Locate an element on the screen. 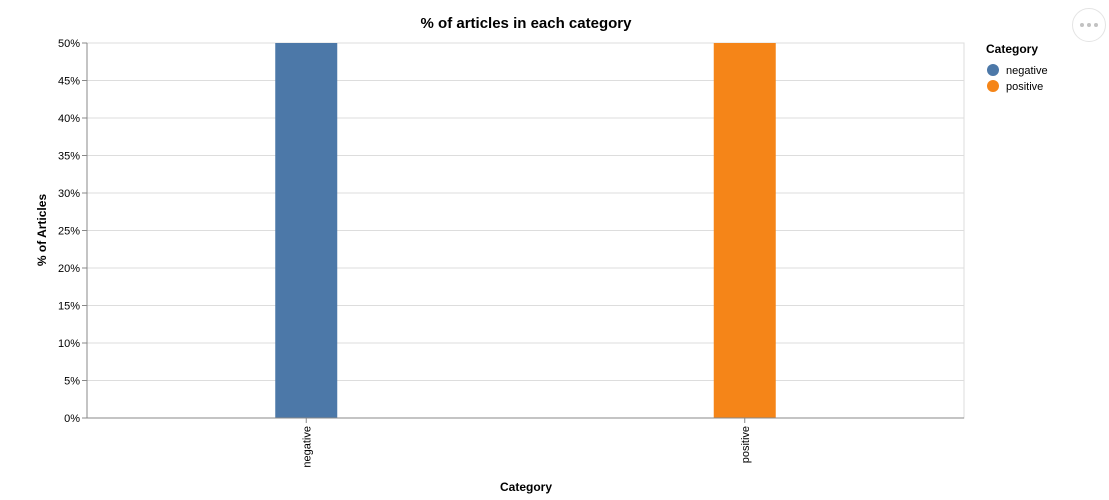 The width and height of the screenshot is (1109, 500). y-tick-label: 10% is located at coordinates (69, 344).